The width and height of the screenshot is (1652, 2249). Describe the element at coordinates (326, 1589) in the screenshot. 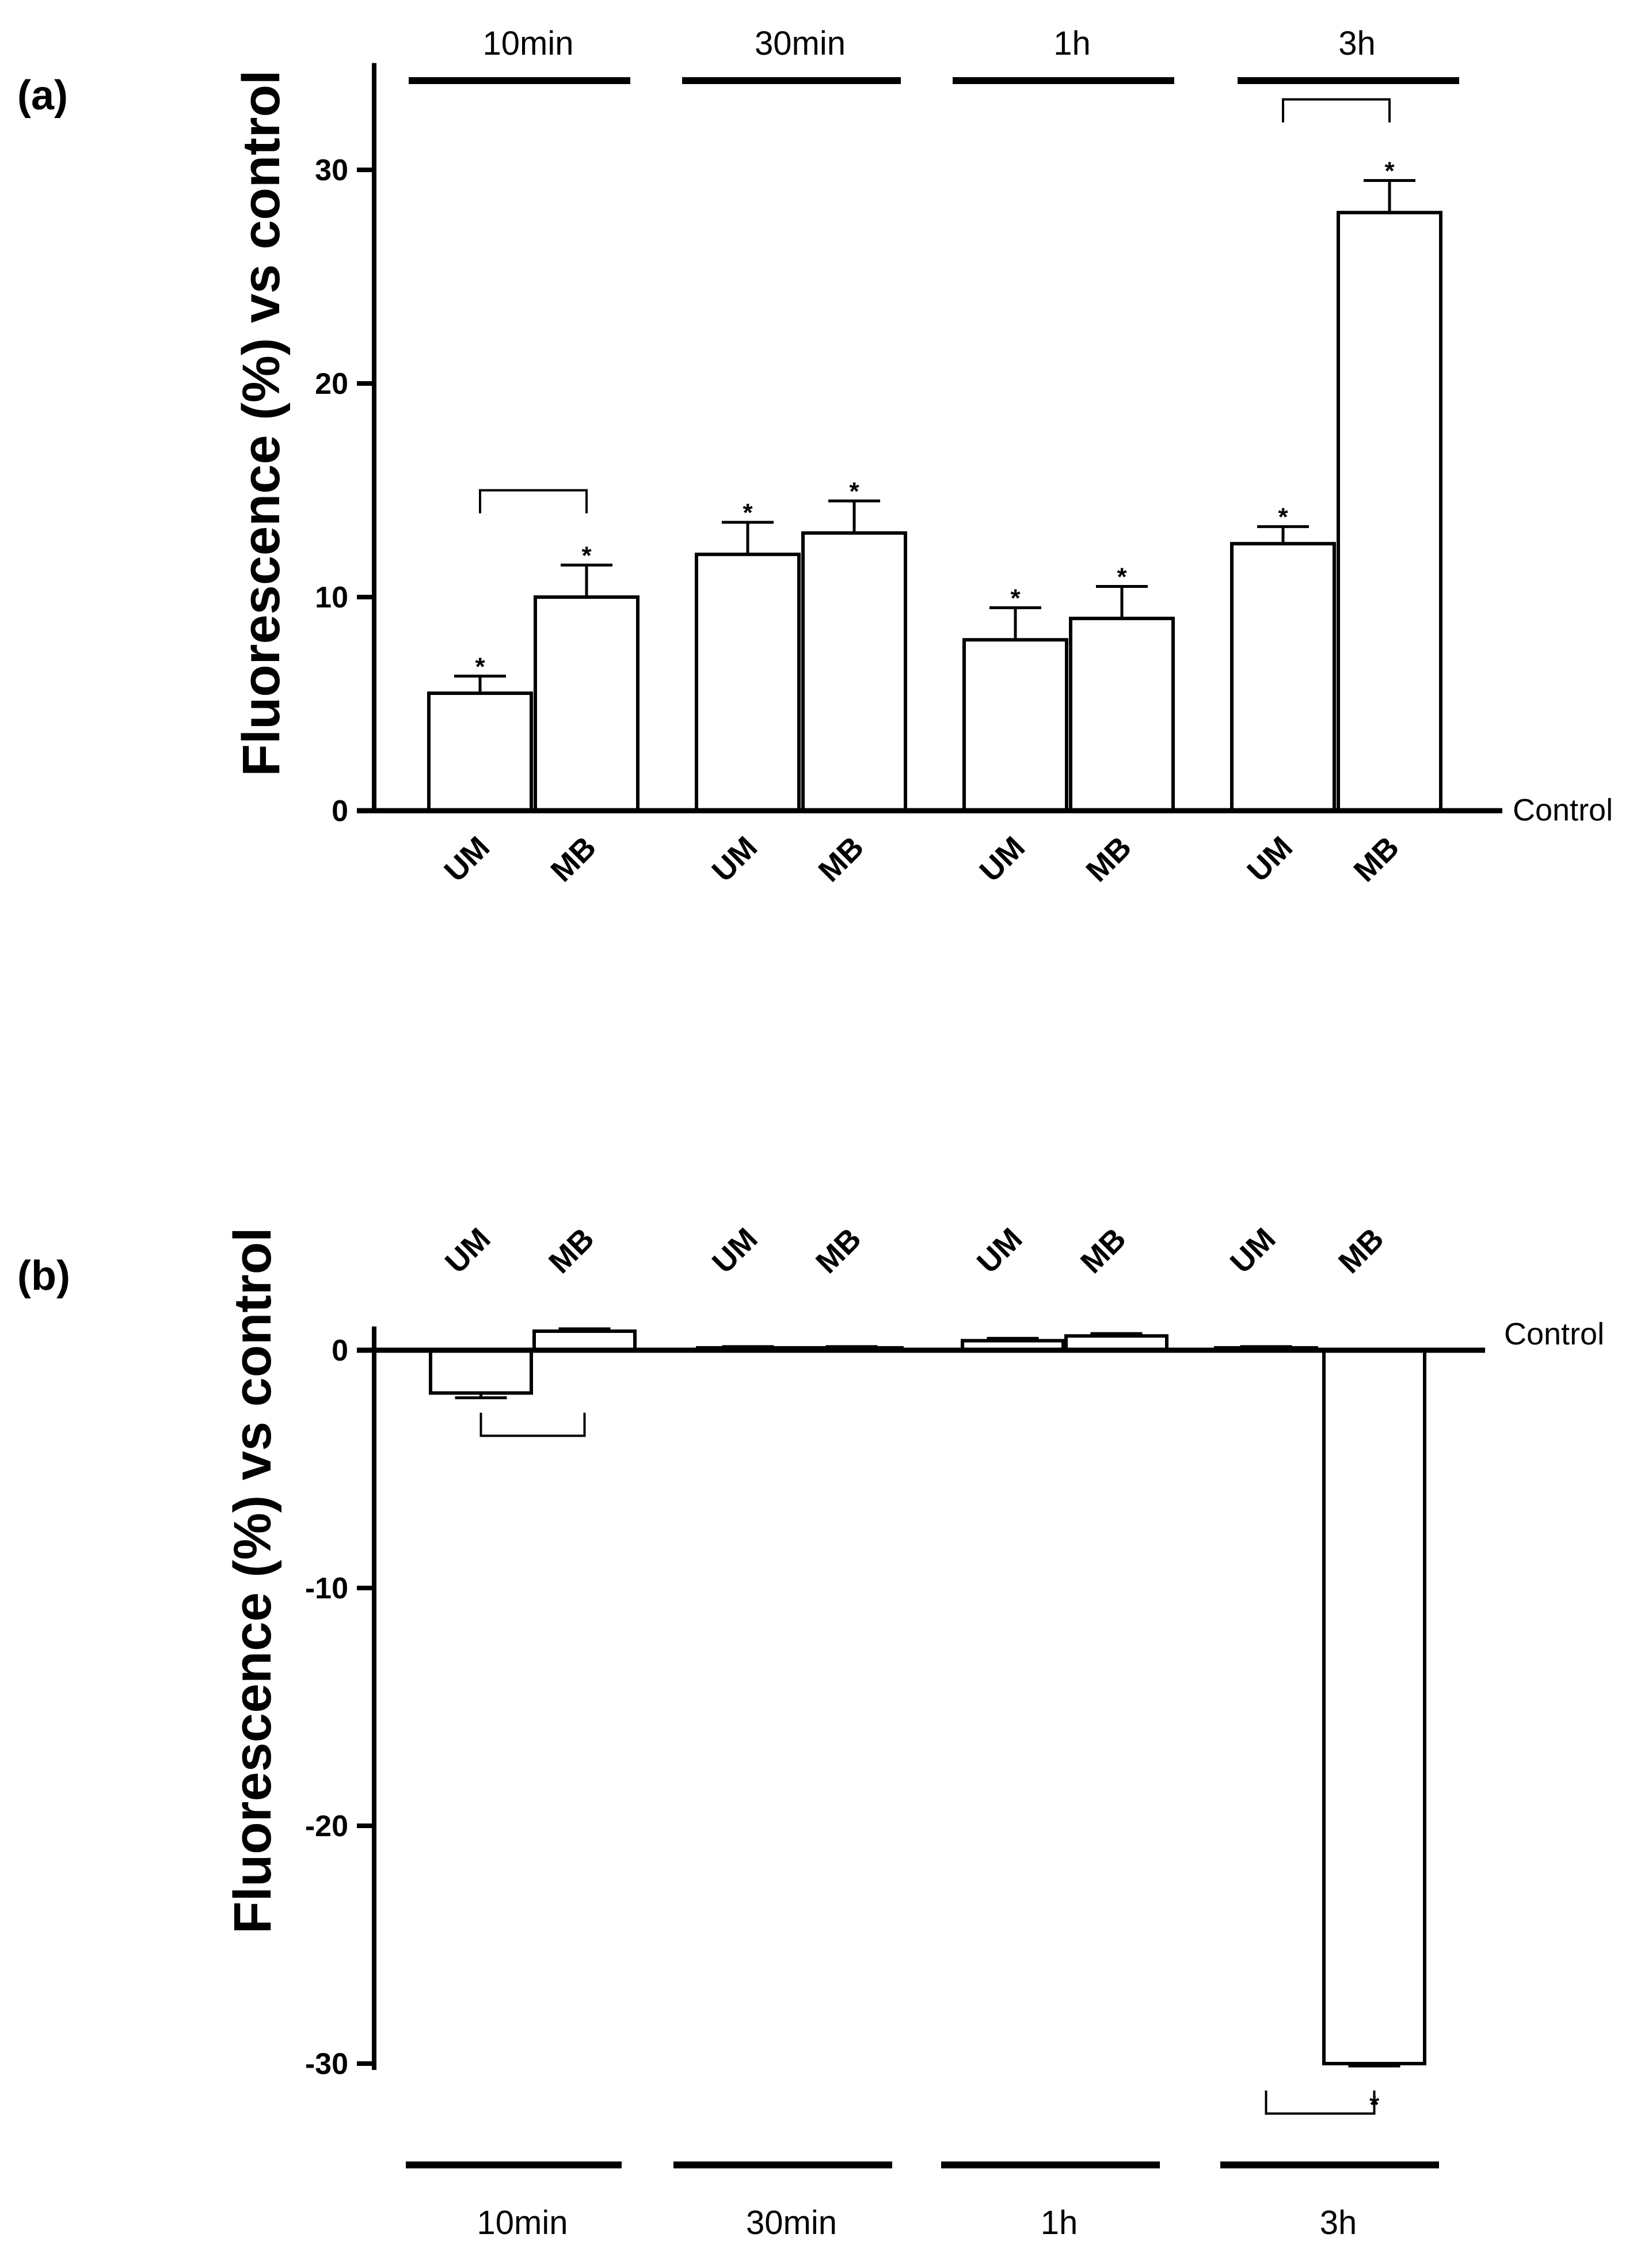

I see `y-tick-label: -10` at that location.